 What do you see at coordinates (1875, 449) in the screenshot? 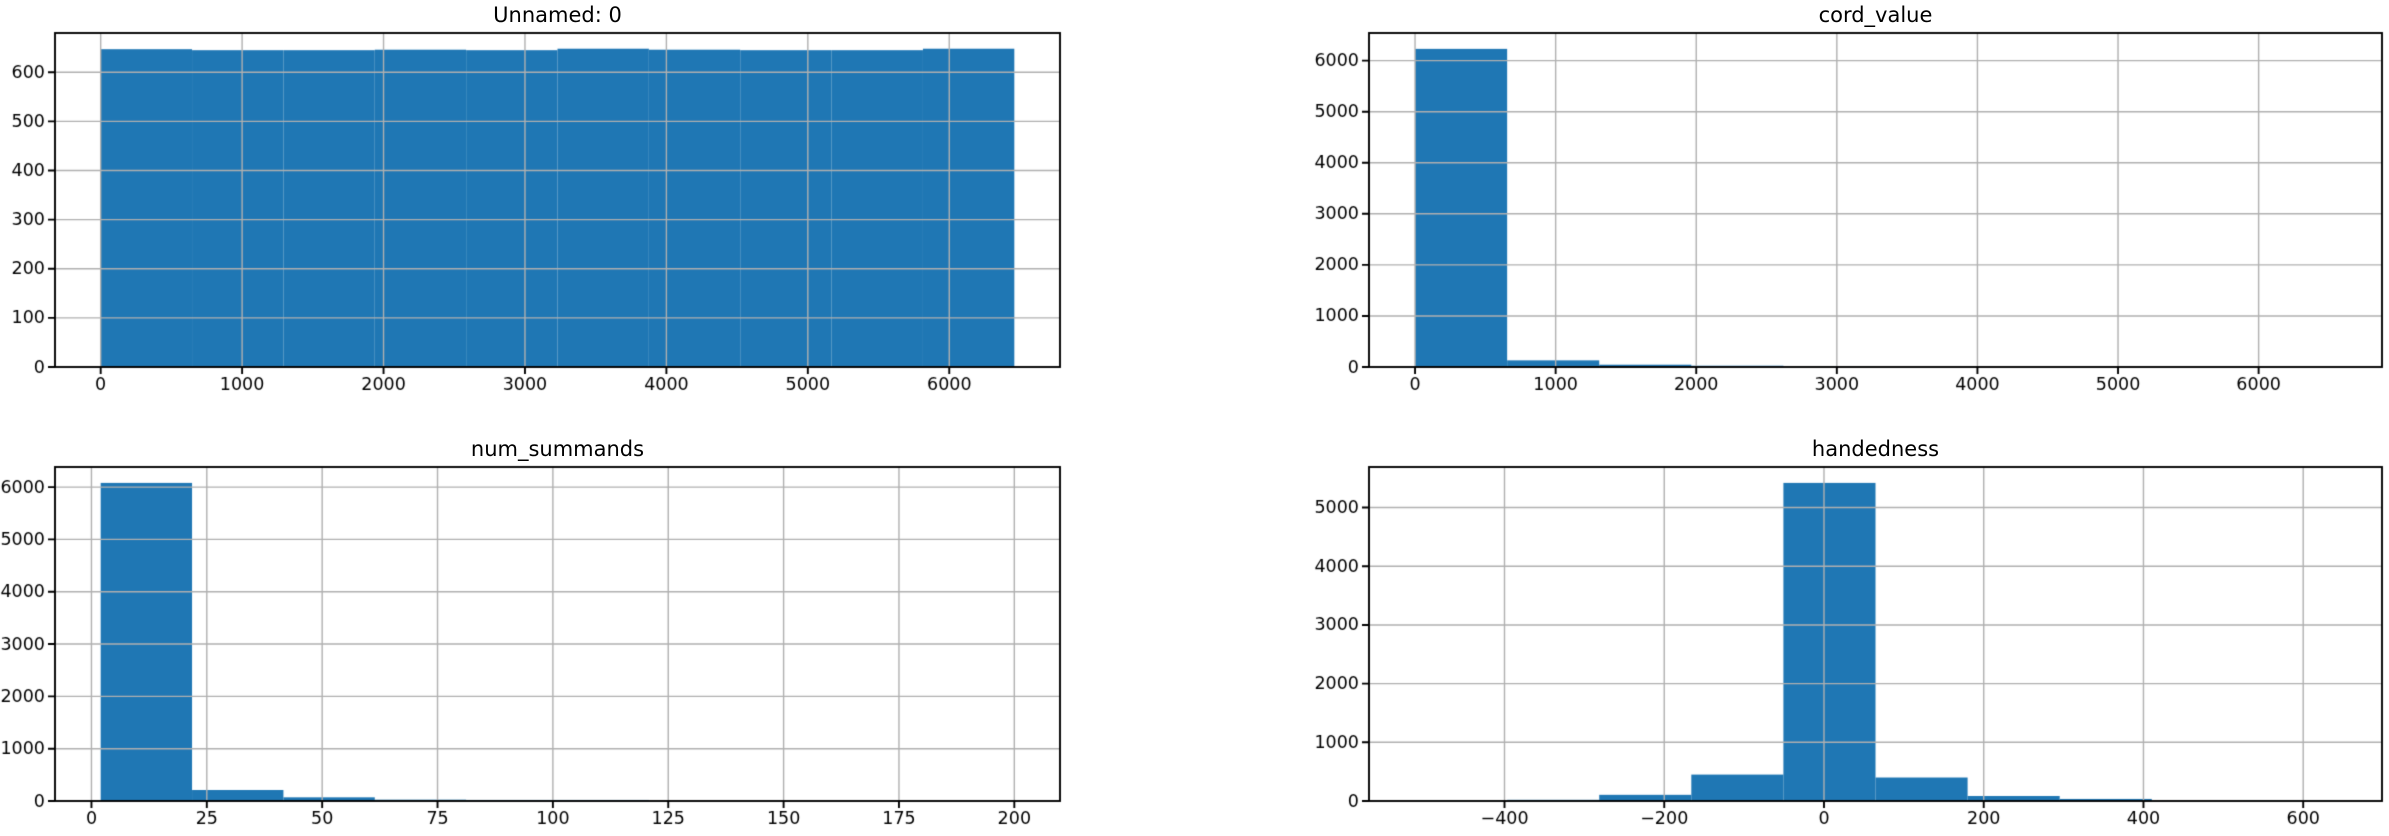
I see `subplot-title-handedness: handedness` at bounding box center [1875, 449].